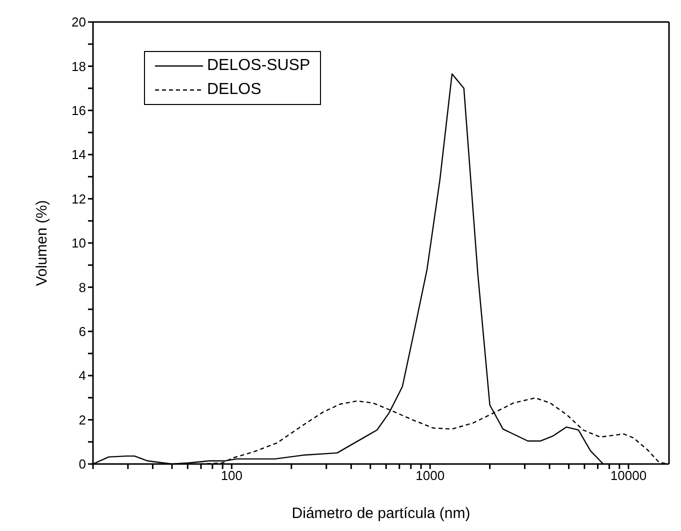 The height and width of the screenshot is (531, 681). I want to click on legend-label: DELOS-SUSP, so click(258, 66).